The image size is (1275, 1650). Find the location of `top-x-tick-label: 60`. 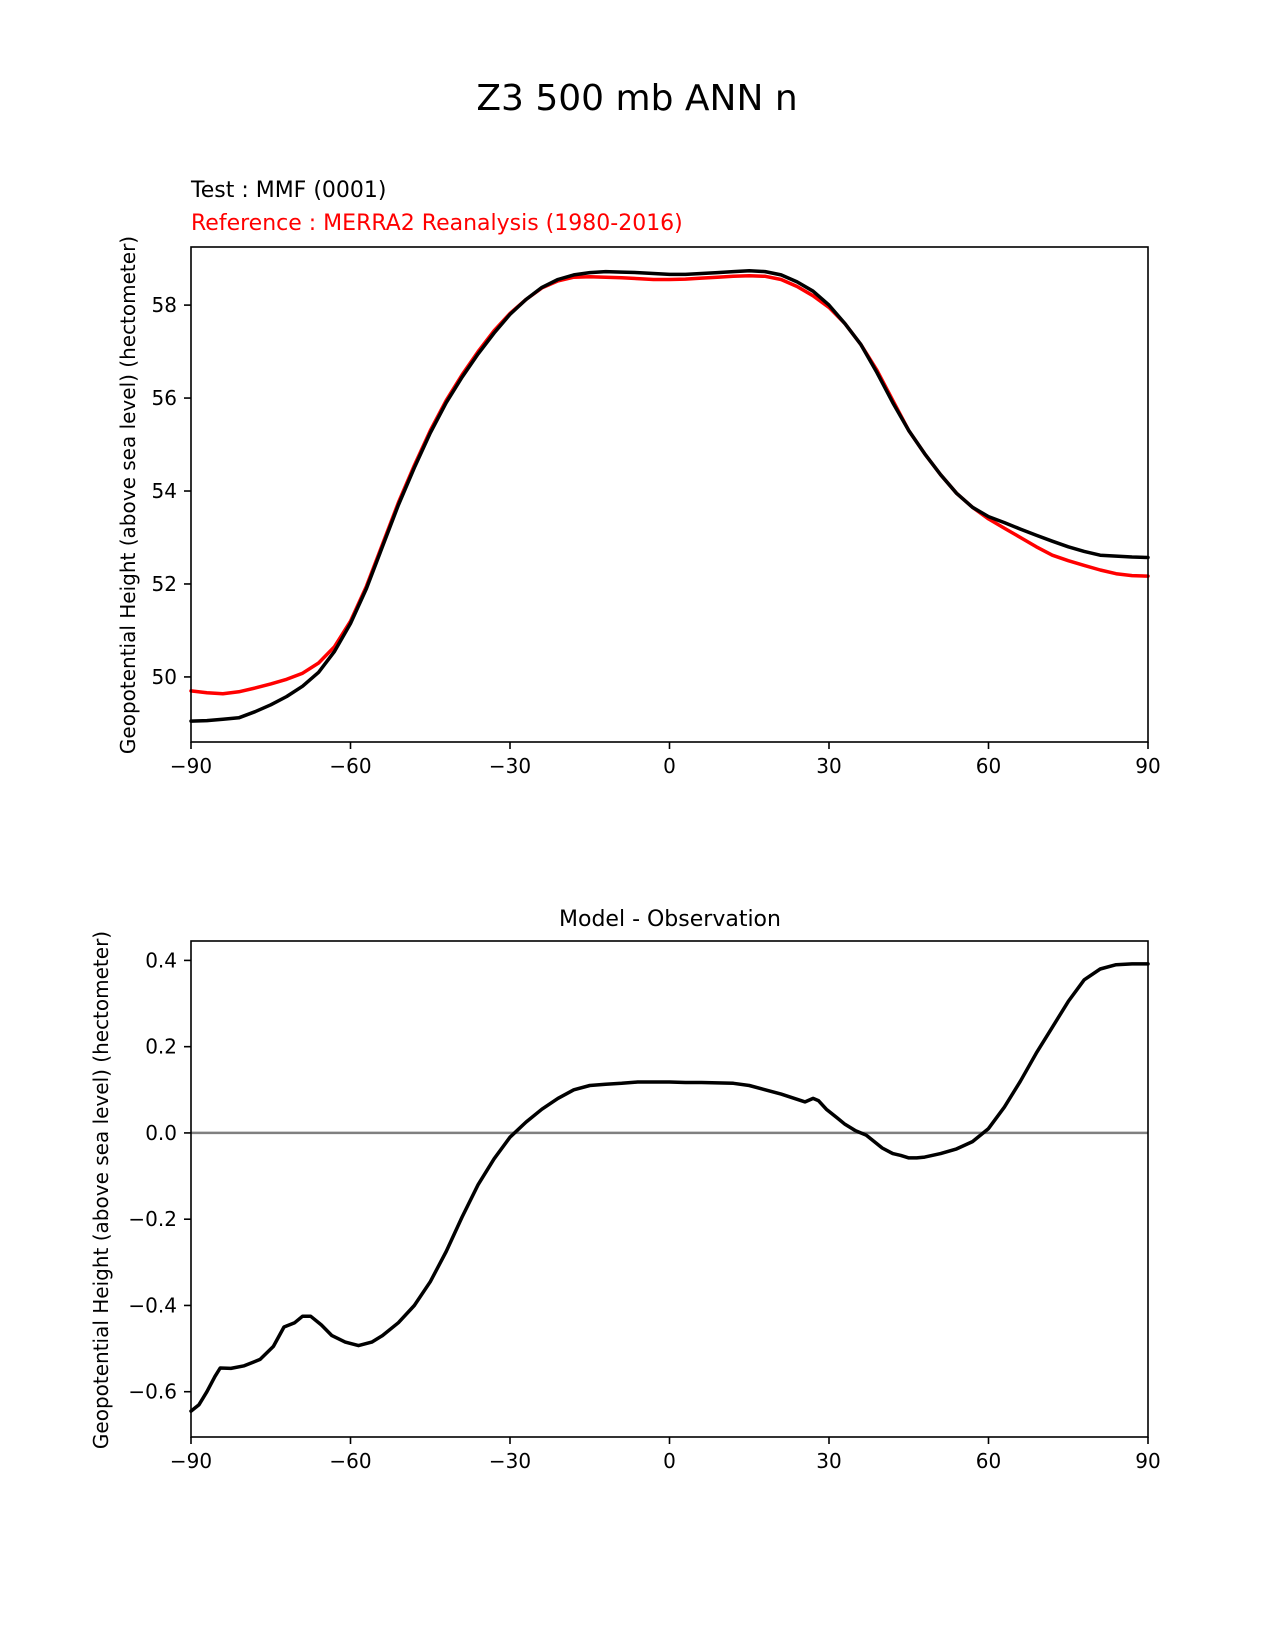

top-x-tick-label: 60 is located at coordinates (988, 766).